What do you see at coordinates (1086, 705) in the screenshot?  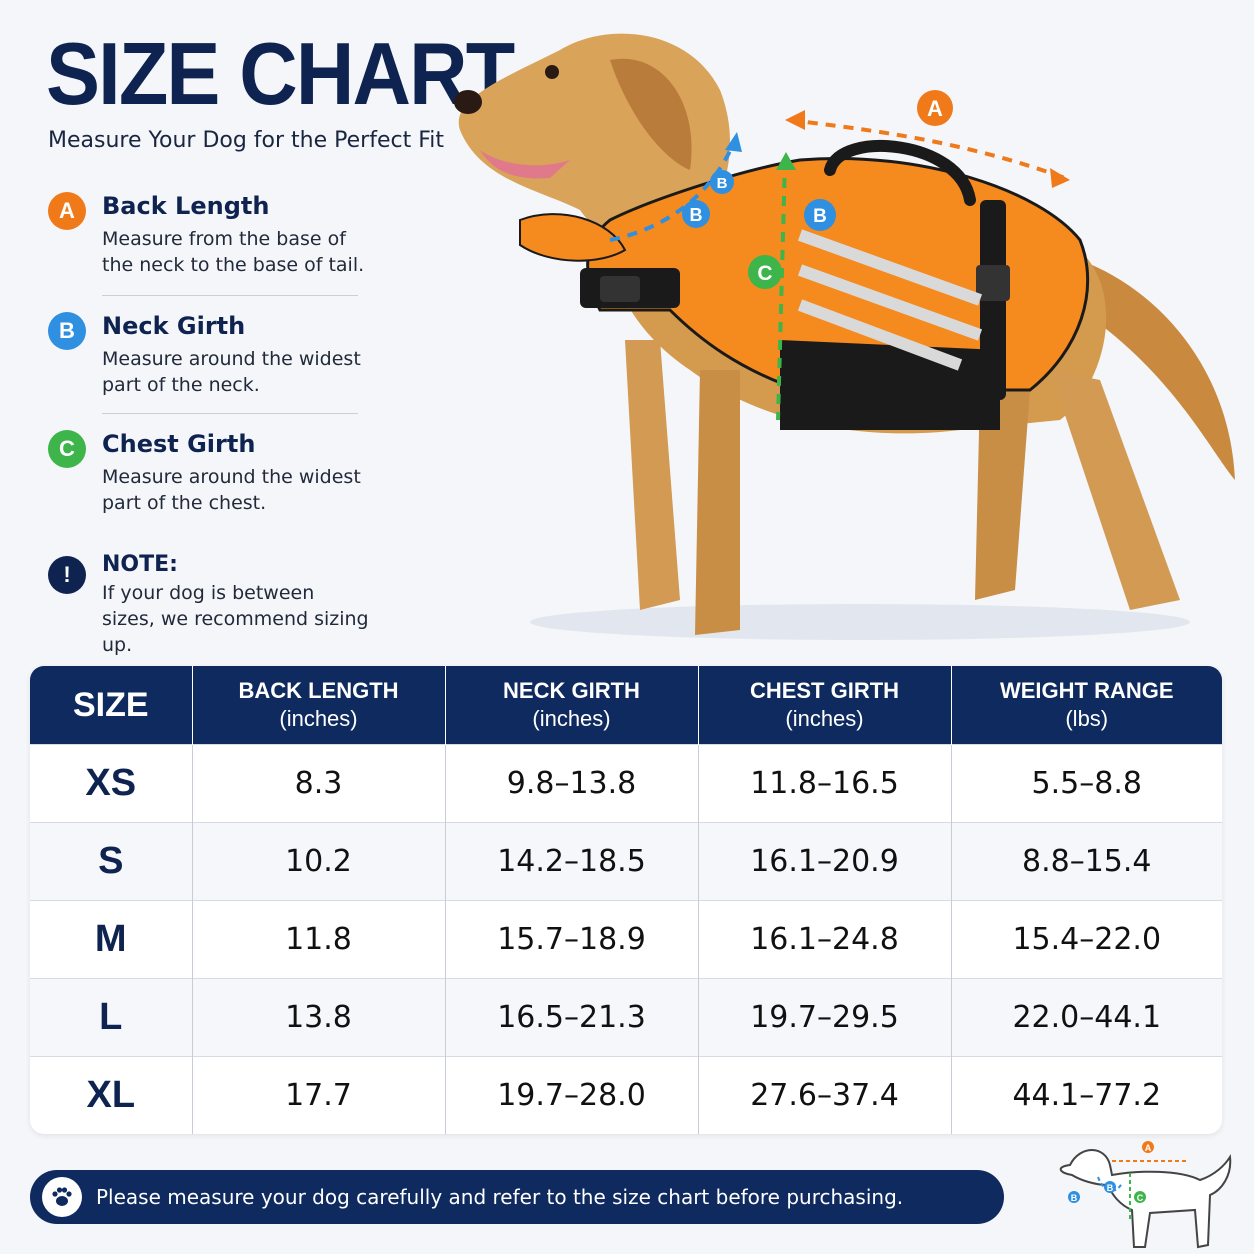 I see `header-weight-range: WEIGHT RANGE (lbs)` at bounding box center [1086, 705].